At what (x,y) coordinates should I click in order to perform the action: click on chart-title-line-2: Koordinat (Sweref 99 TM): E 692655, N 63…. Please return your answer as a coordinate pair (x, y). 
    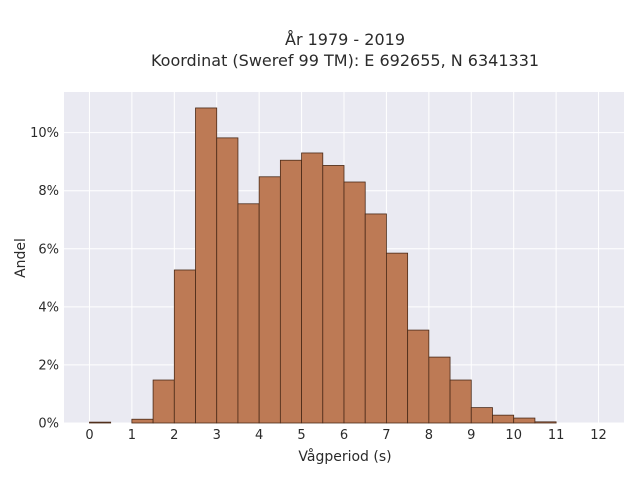
    Looking at the image, I should click on (345, 60).